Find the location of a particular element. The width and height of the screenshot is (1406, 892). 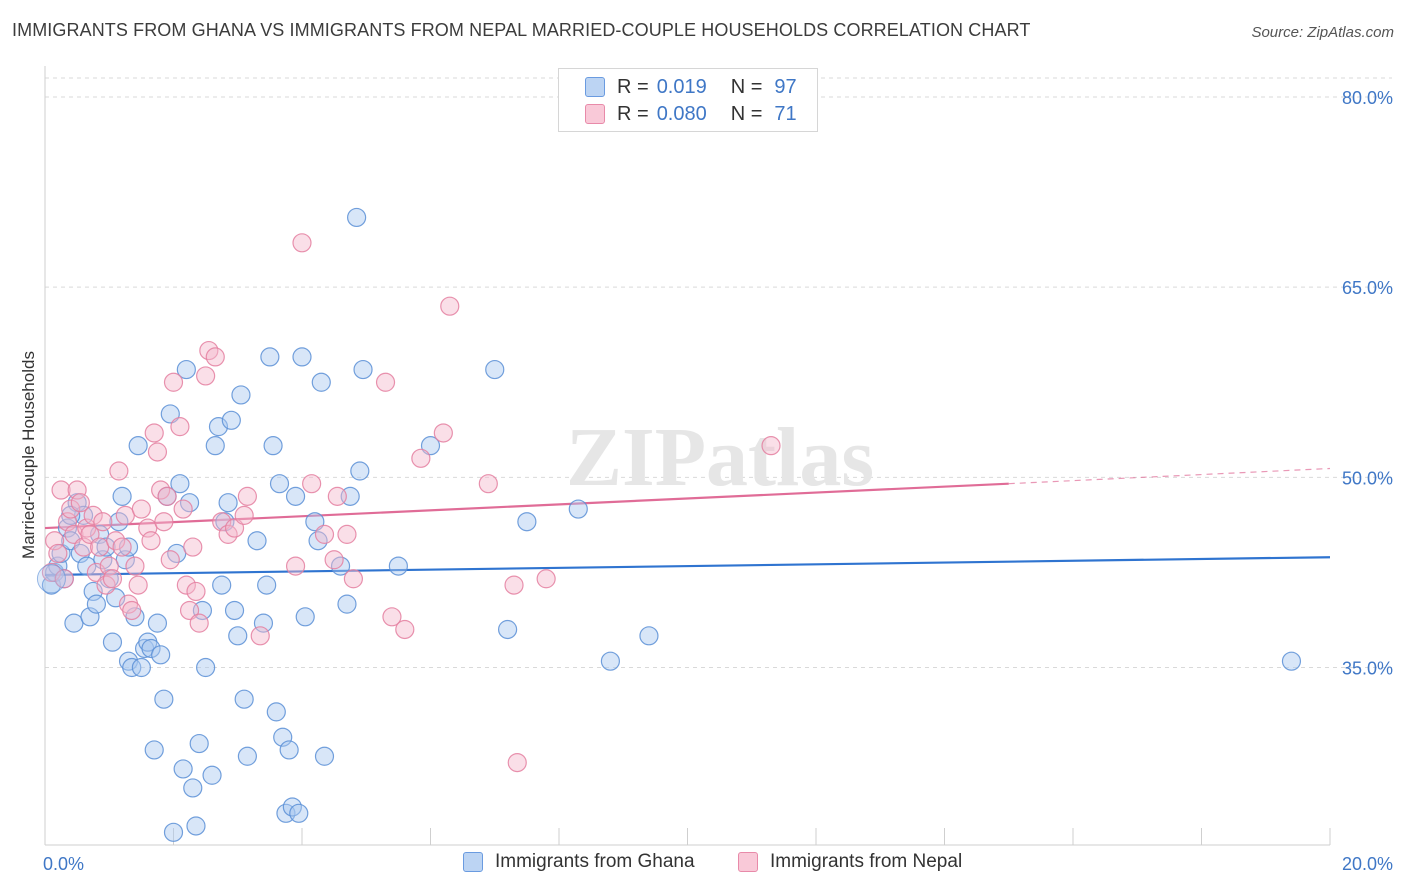

x-tick-labels: 0.0% 20.0% is located at coordinates (718, 864).